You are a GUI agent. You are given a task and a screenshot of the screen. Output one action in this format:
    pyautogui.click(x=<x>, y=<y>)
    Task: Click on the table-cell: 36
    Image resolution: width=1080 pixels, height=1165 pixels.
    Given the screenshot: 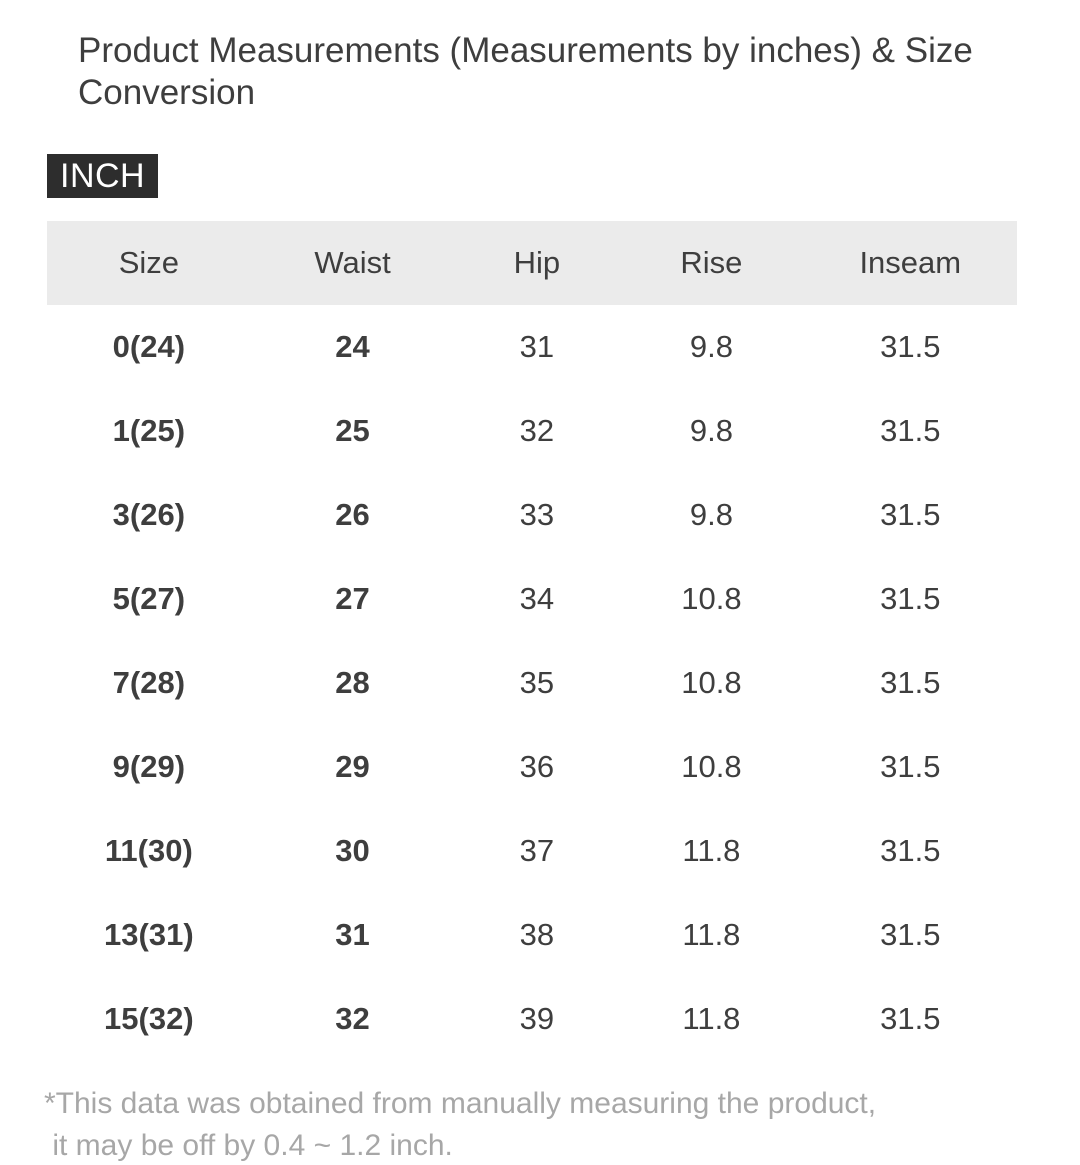 What is the action you would take?
    pyautogui.click(x=537, y=766)
    